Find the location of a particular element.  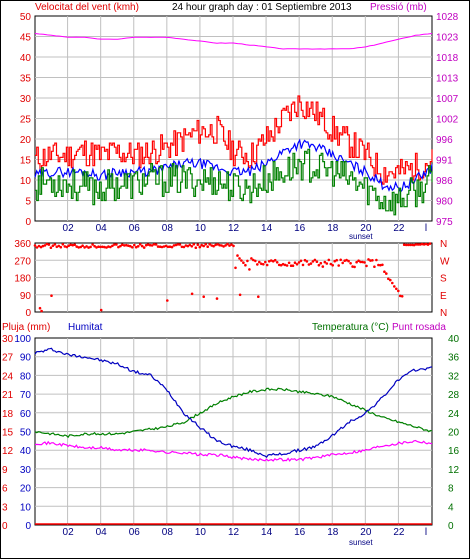

humidity-y-tick: 80 is located at coordinates (26, 376).